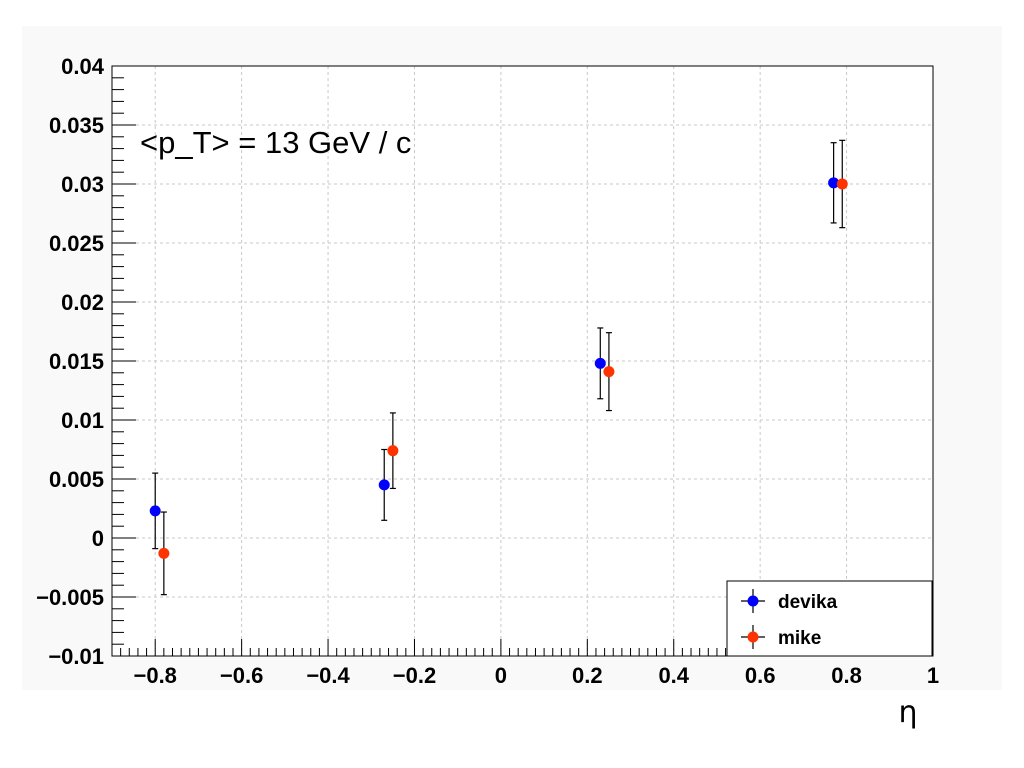  I want to click on y-tick-label: 0.04, so click(83, 66).